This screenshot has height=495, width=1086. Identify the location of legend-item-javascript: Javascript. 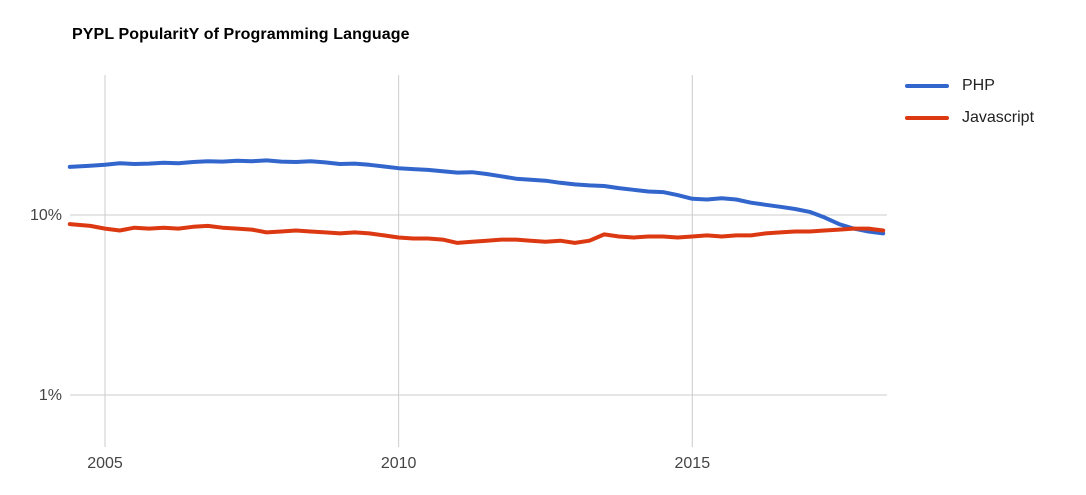
(969, 118).